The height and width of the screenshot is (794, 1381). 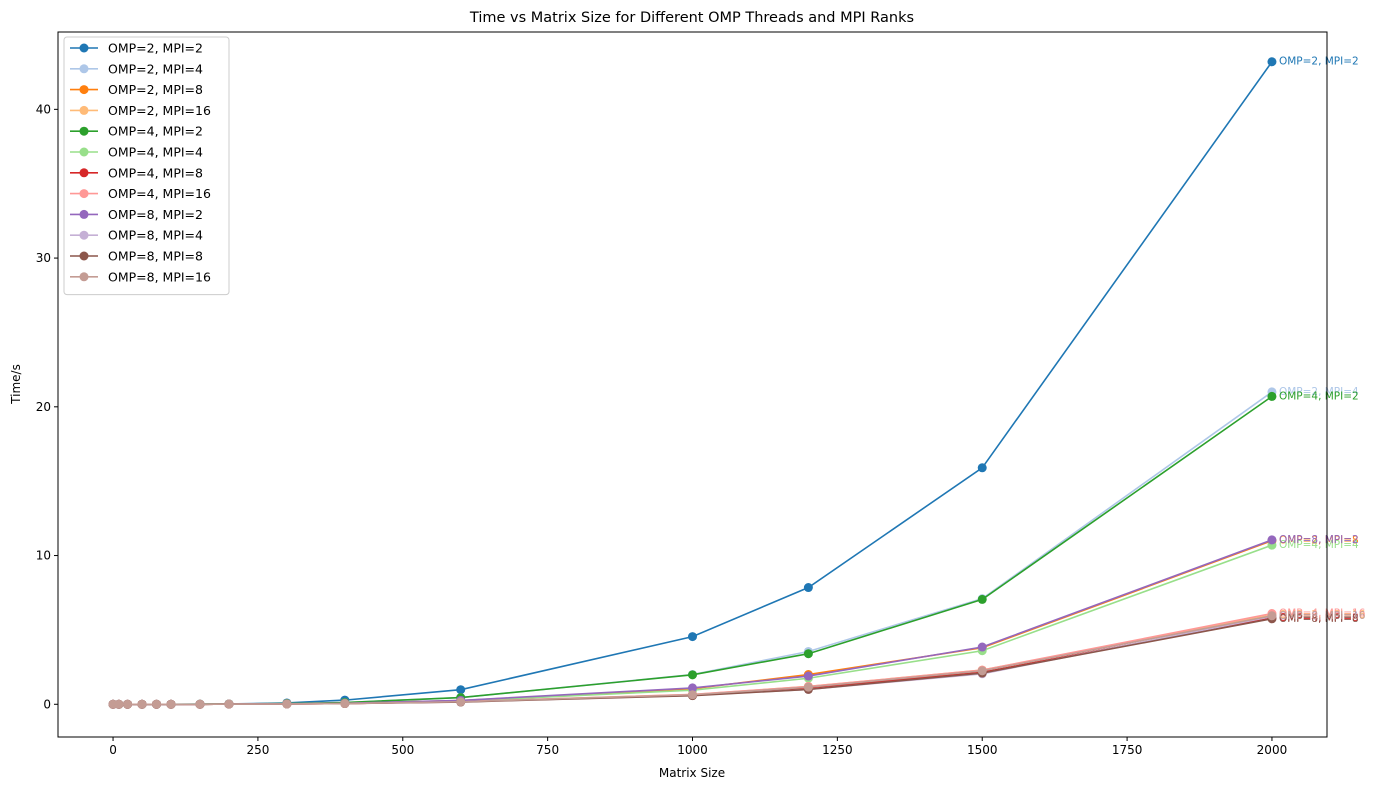 I want to click on series-end-label: OMP=8, MPI=2, so click(x=1319, y=540).